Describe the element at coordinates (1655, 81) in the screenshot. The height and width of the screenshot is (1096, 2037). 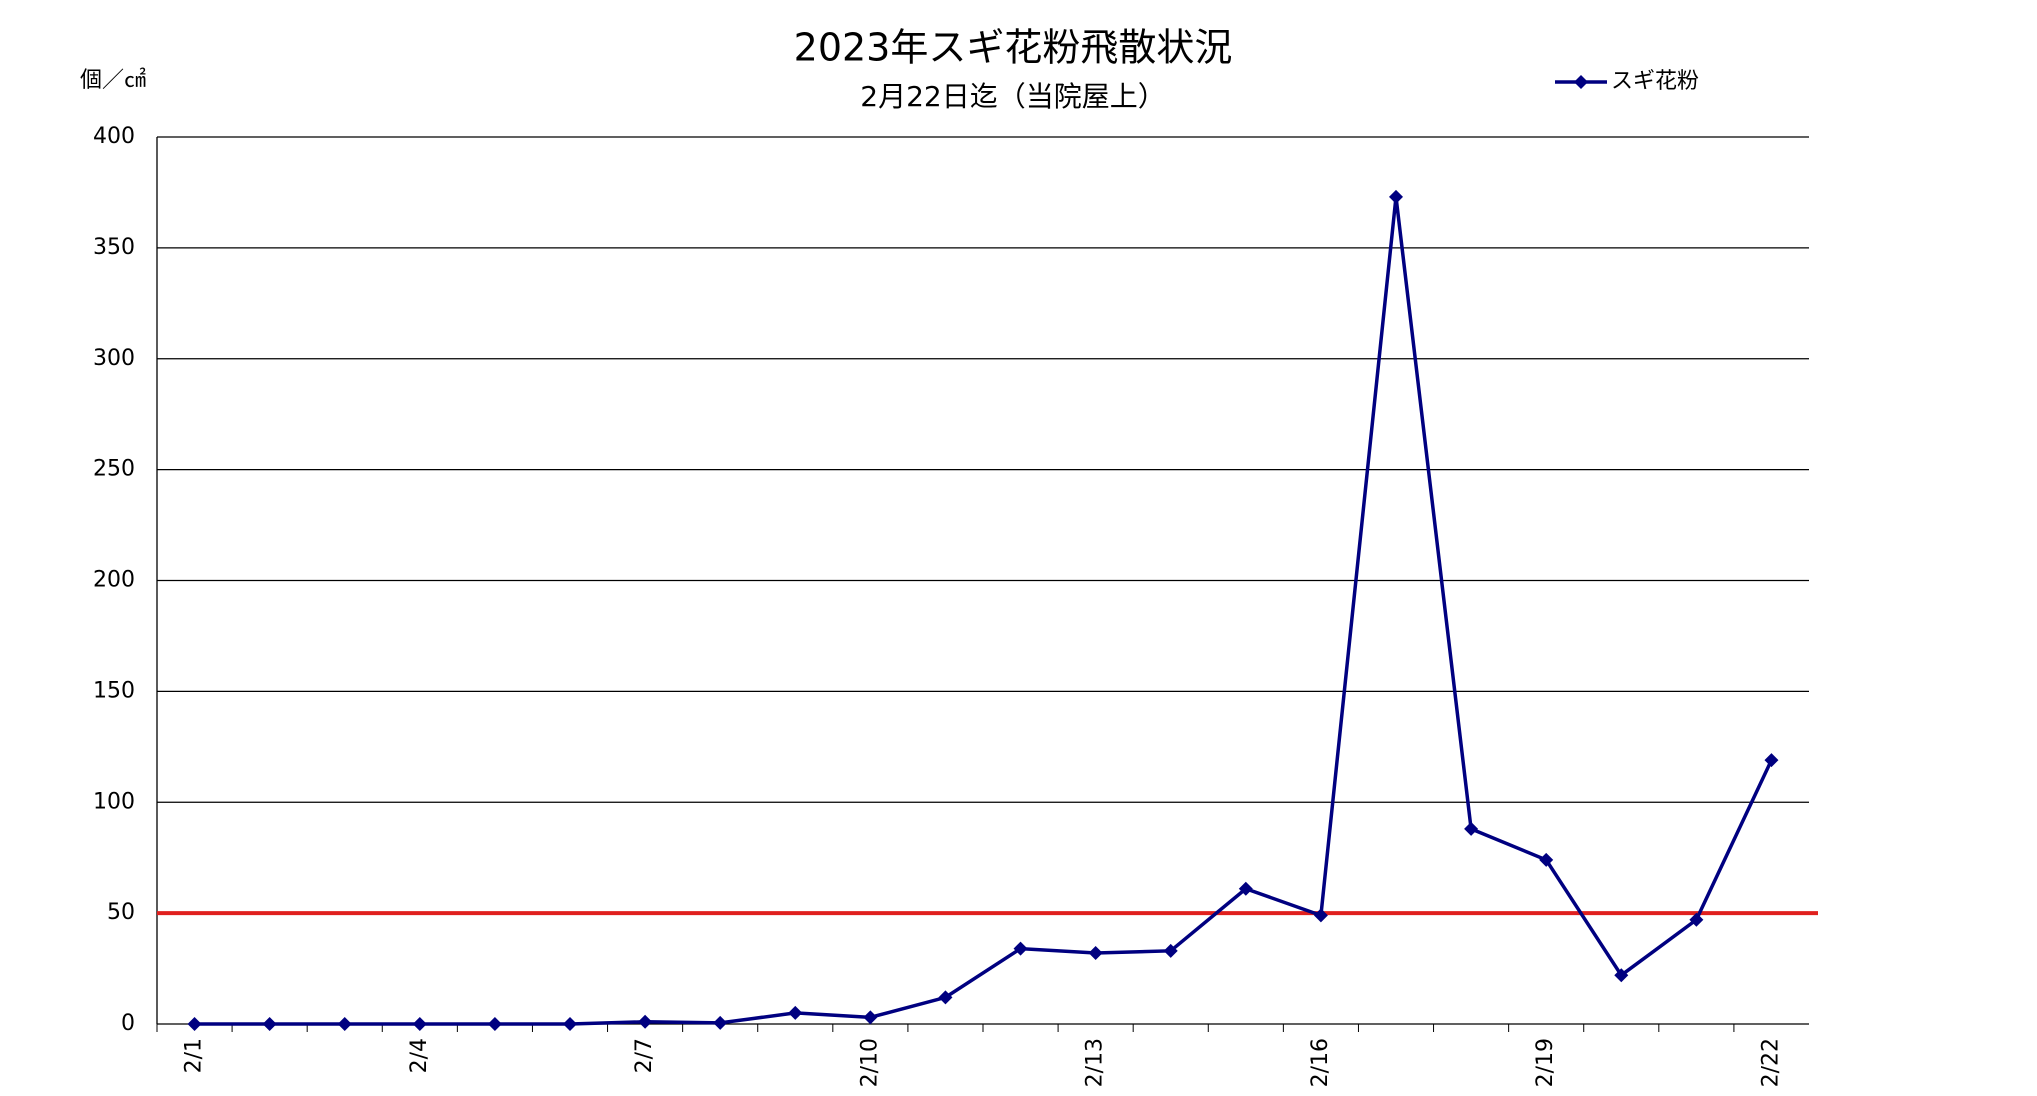
I see `legend-label: スギ花粉` at that location.